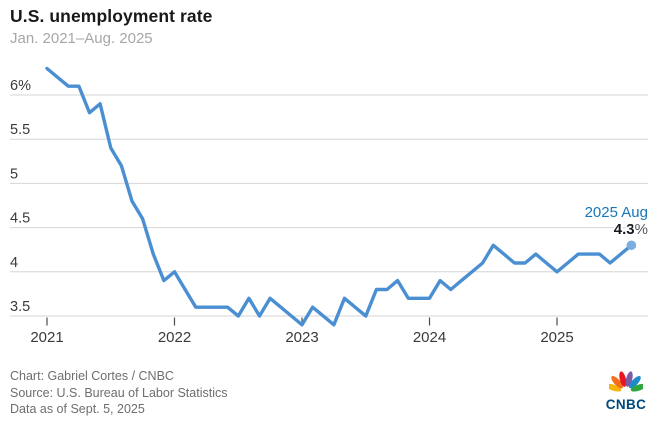  What do you see at coordinates (626, 404) in the screenshot?
I see `cnbc-wordmark: CNBC` at bounding box center [626, 404].